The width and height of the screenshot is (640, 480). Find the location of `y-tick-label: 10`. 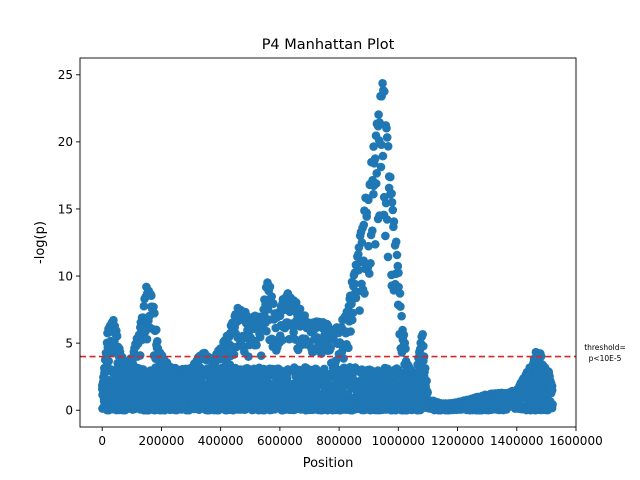

y-tick-label: 10 is located at coordinates (65, 276).